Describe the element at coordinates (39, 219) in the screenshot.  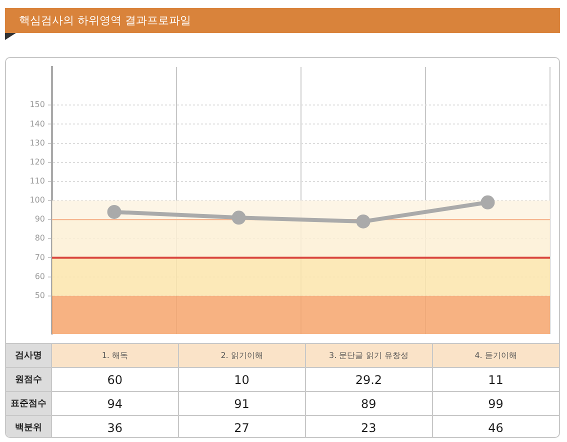
I see `y-tick-label: 90` at that location.